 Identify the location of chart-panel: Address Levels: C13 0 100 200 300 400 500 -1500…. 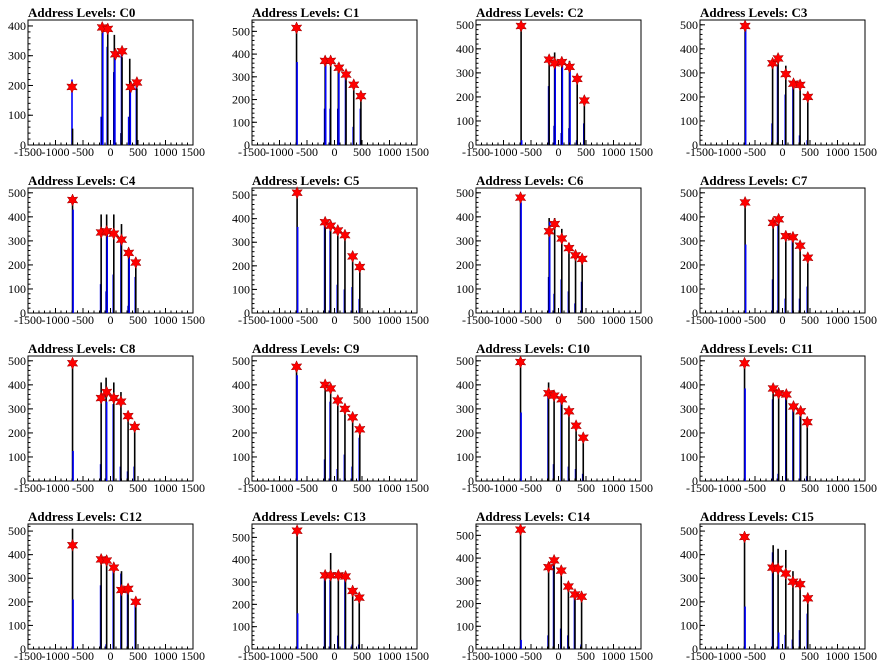
(330, 586).